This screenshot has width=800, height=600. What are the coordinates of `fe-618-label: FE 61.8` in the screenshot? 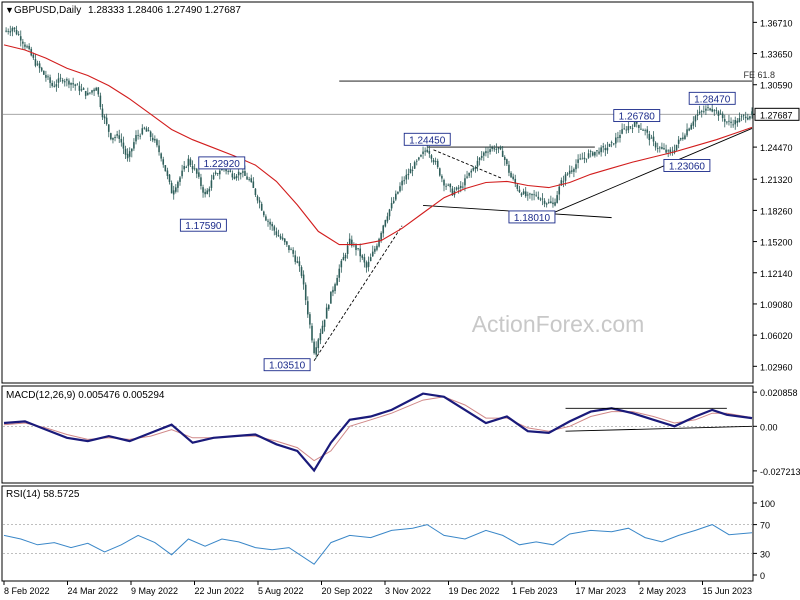 It's located at (760, 75).